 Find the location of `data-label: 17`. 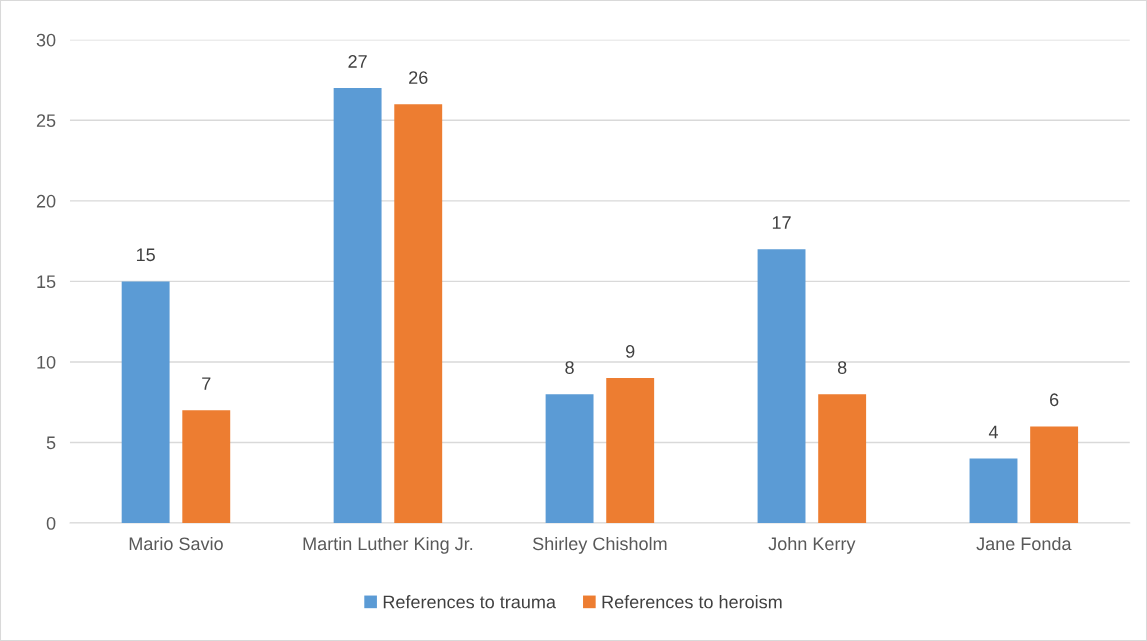

data-label: 17 is located at coordinates (781, 222).